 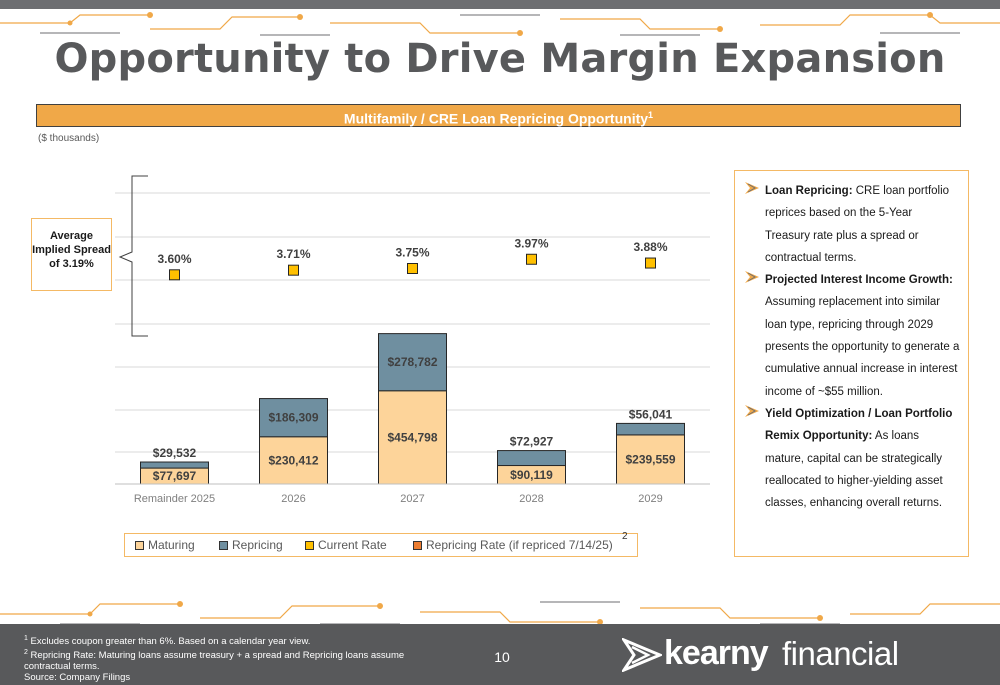 I want to click on spread-bracket, so click(x=133, y=256).